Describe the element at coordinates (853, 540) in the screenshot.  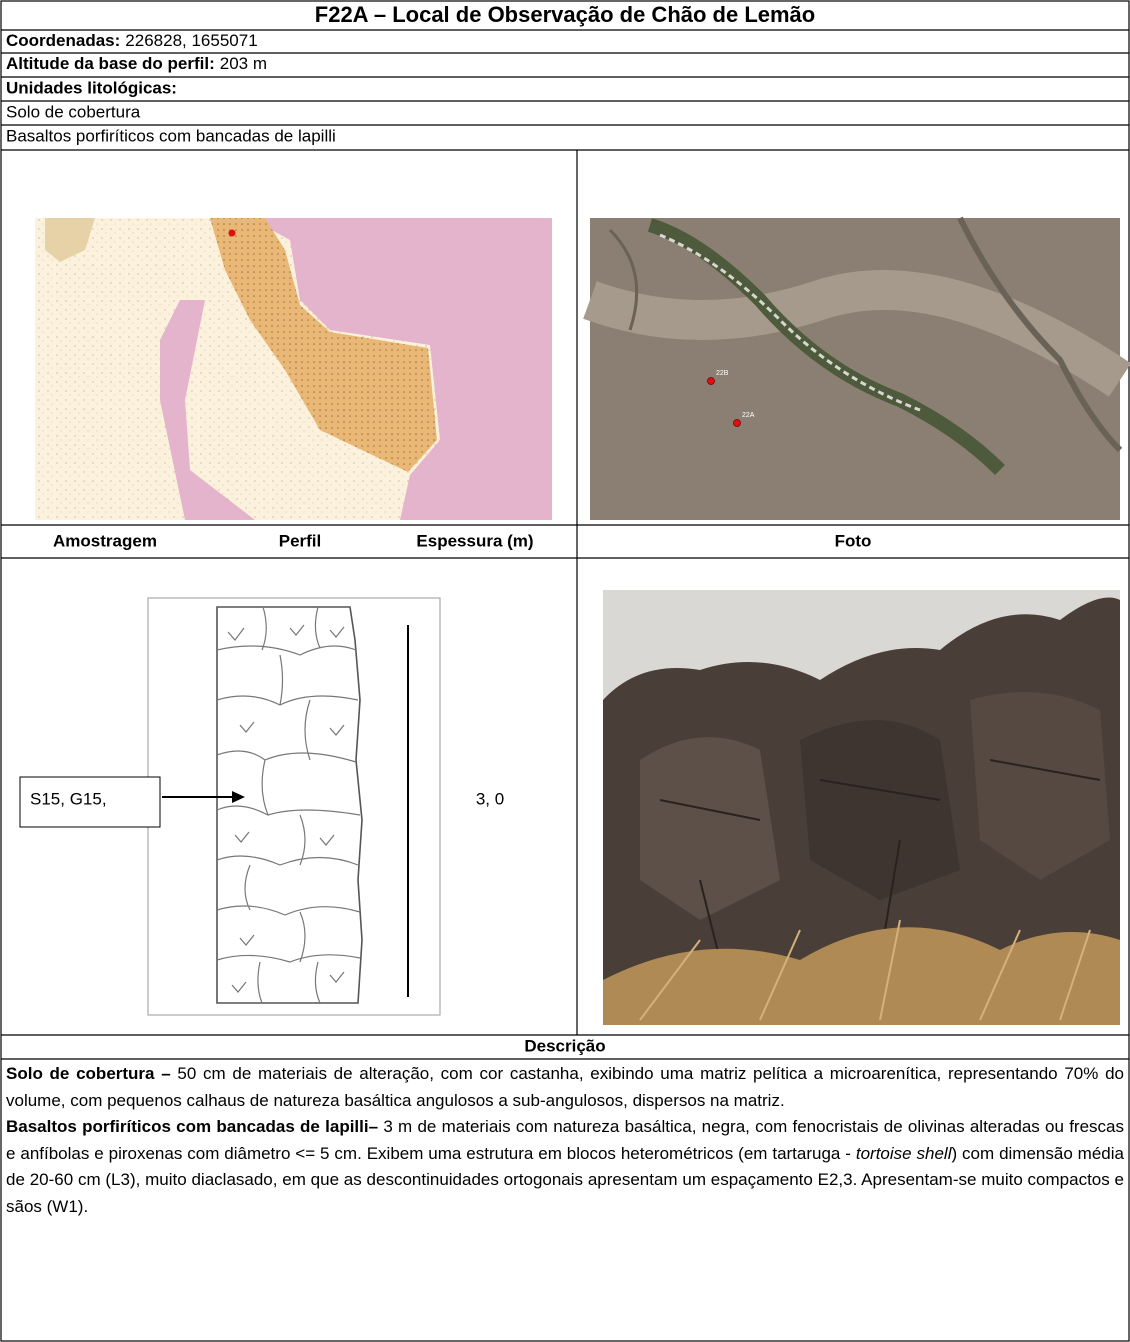
I see `column-header: Foto` at that location.